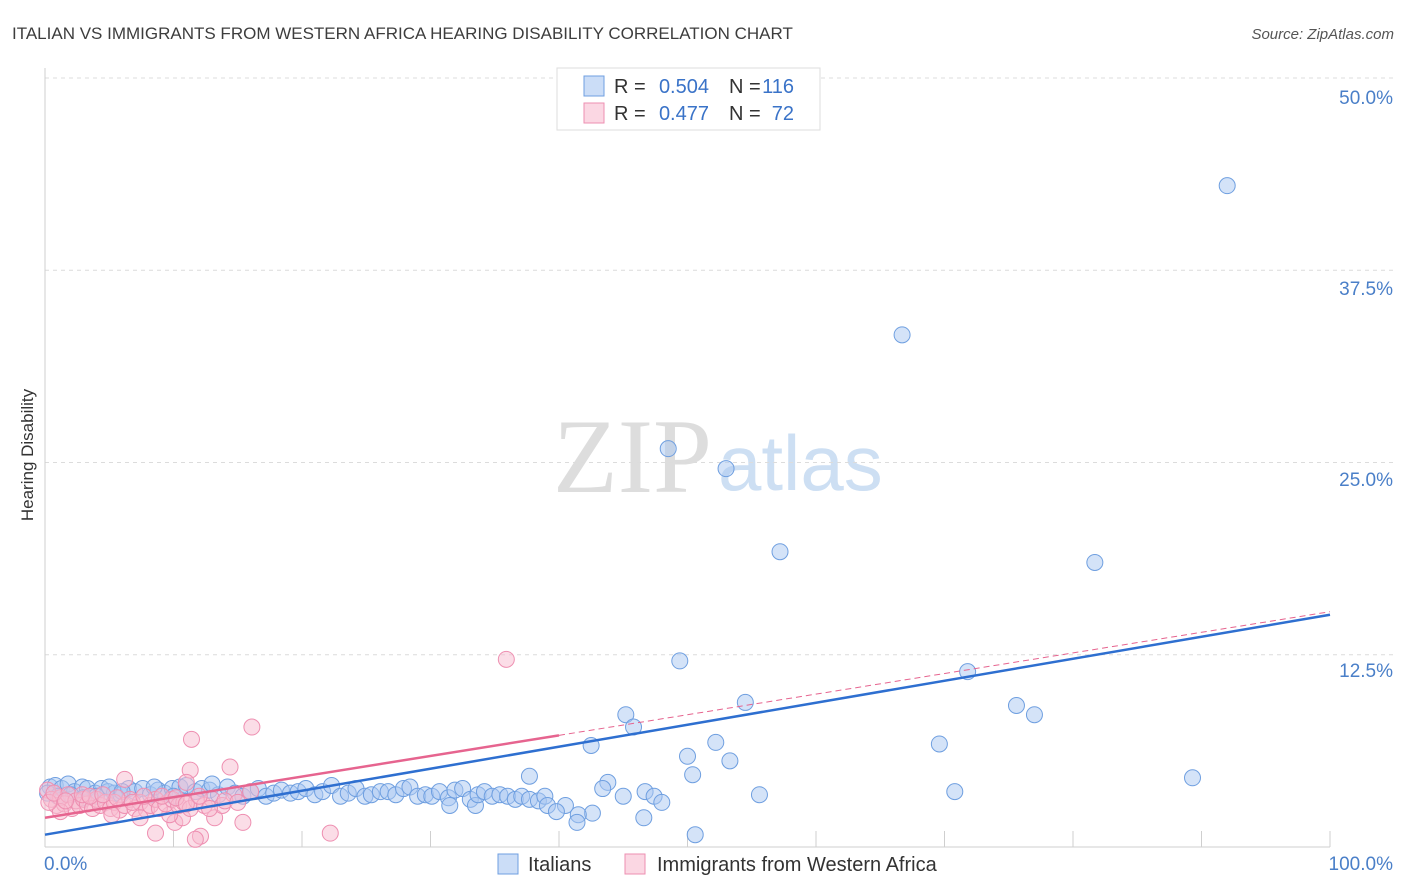 This screenshot has width=1406, height=892. I want to click on italians-legend-label: Italians, so click(559, 865).